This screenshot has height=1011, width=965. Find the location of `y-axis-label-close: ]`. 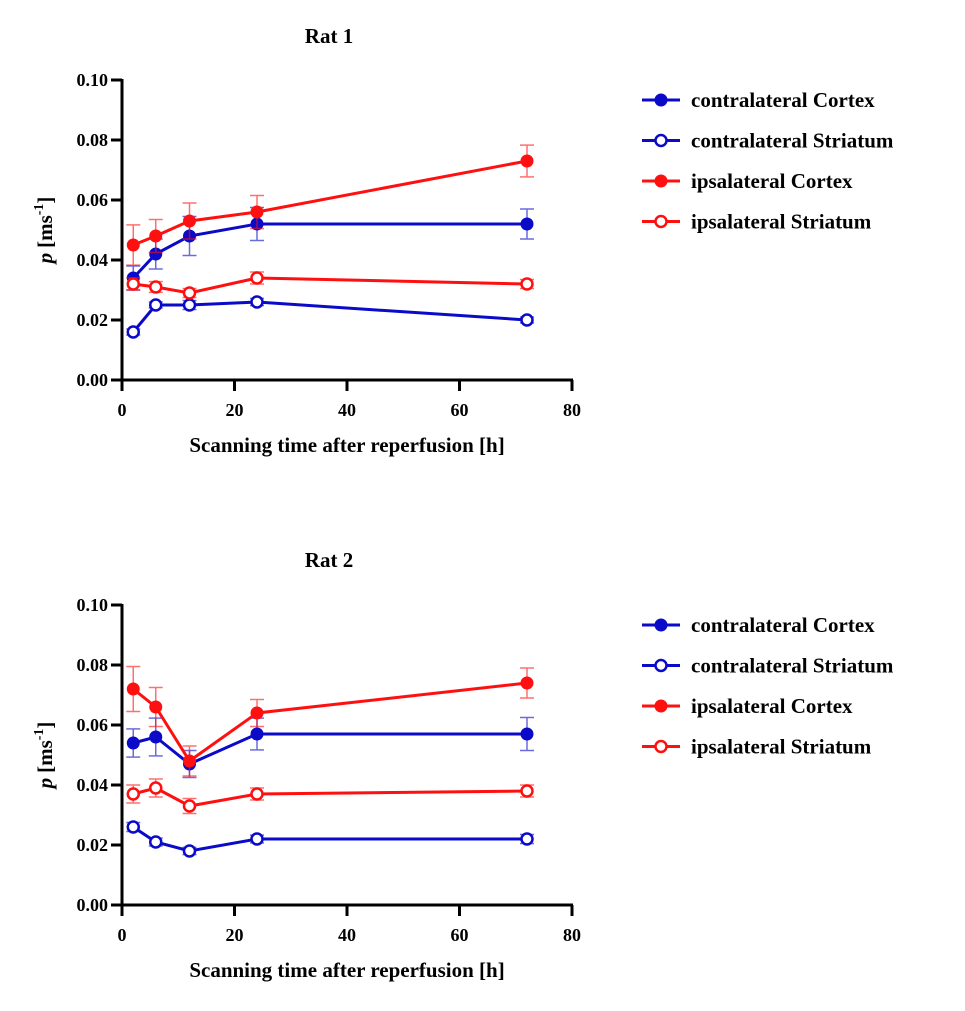

y-axis-label-close: ] is located at coordinates (45, 725).